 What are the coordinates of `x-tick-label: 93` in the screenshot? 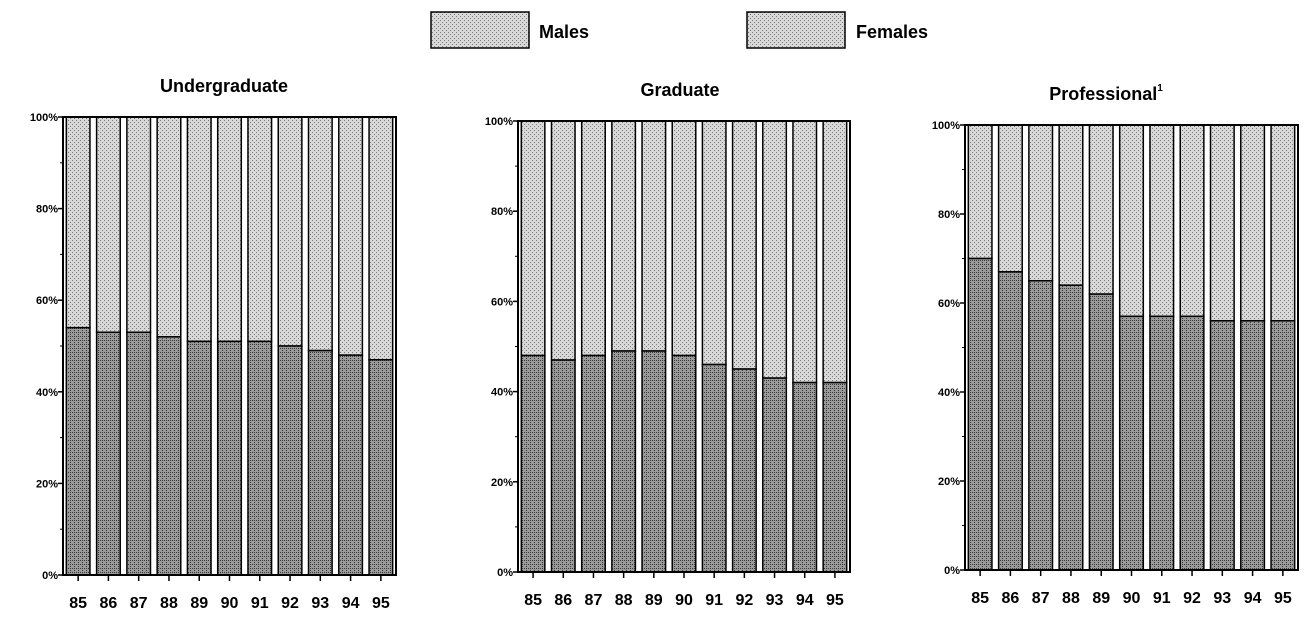 It's located at (775, 600).